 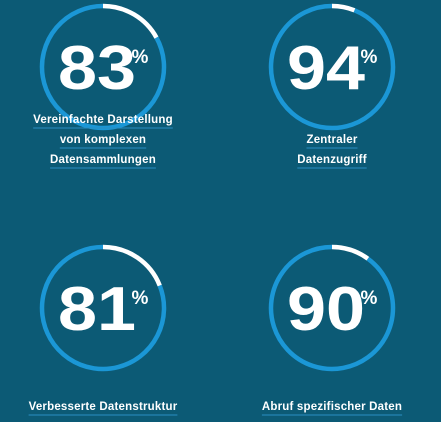 I want to click on stat-value: 94, so click(x=326, y=68).